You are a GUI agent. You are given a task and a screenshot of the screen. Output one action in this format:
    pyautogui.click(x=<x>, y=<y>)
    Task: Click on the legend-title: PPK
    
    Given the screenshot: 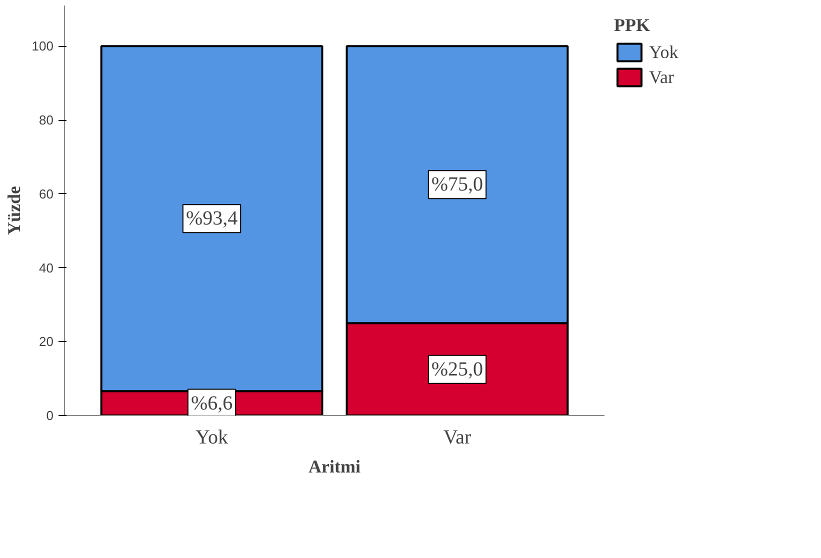 What is the action you would take?
    pyautogui.click(x=632, y=25)
    